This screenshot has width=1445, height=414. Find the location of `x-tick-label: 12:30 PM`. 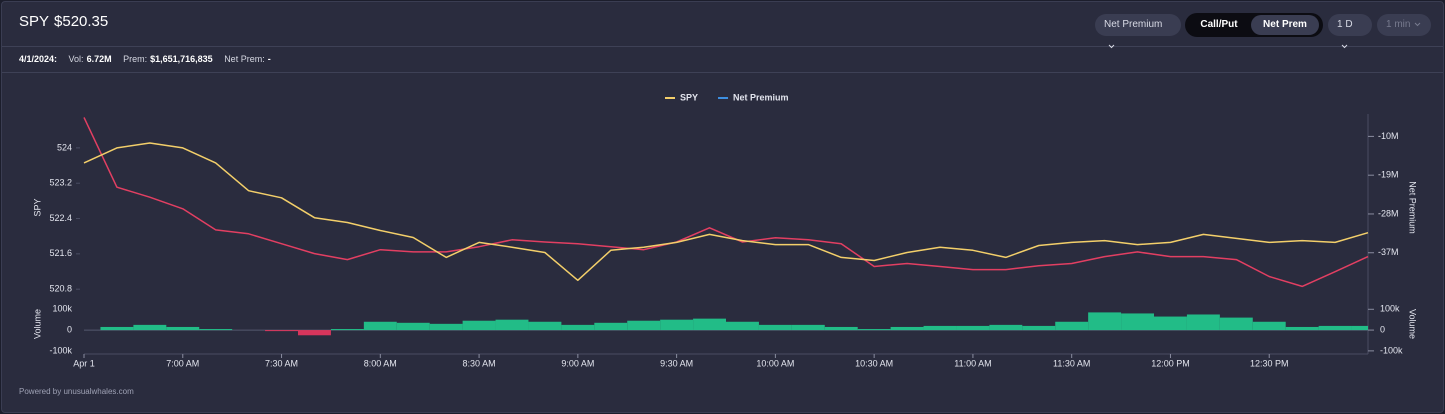

x-tick-label: 12:30 PM is located at coordinates (1269, 363).